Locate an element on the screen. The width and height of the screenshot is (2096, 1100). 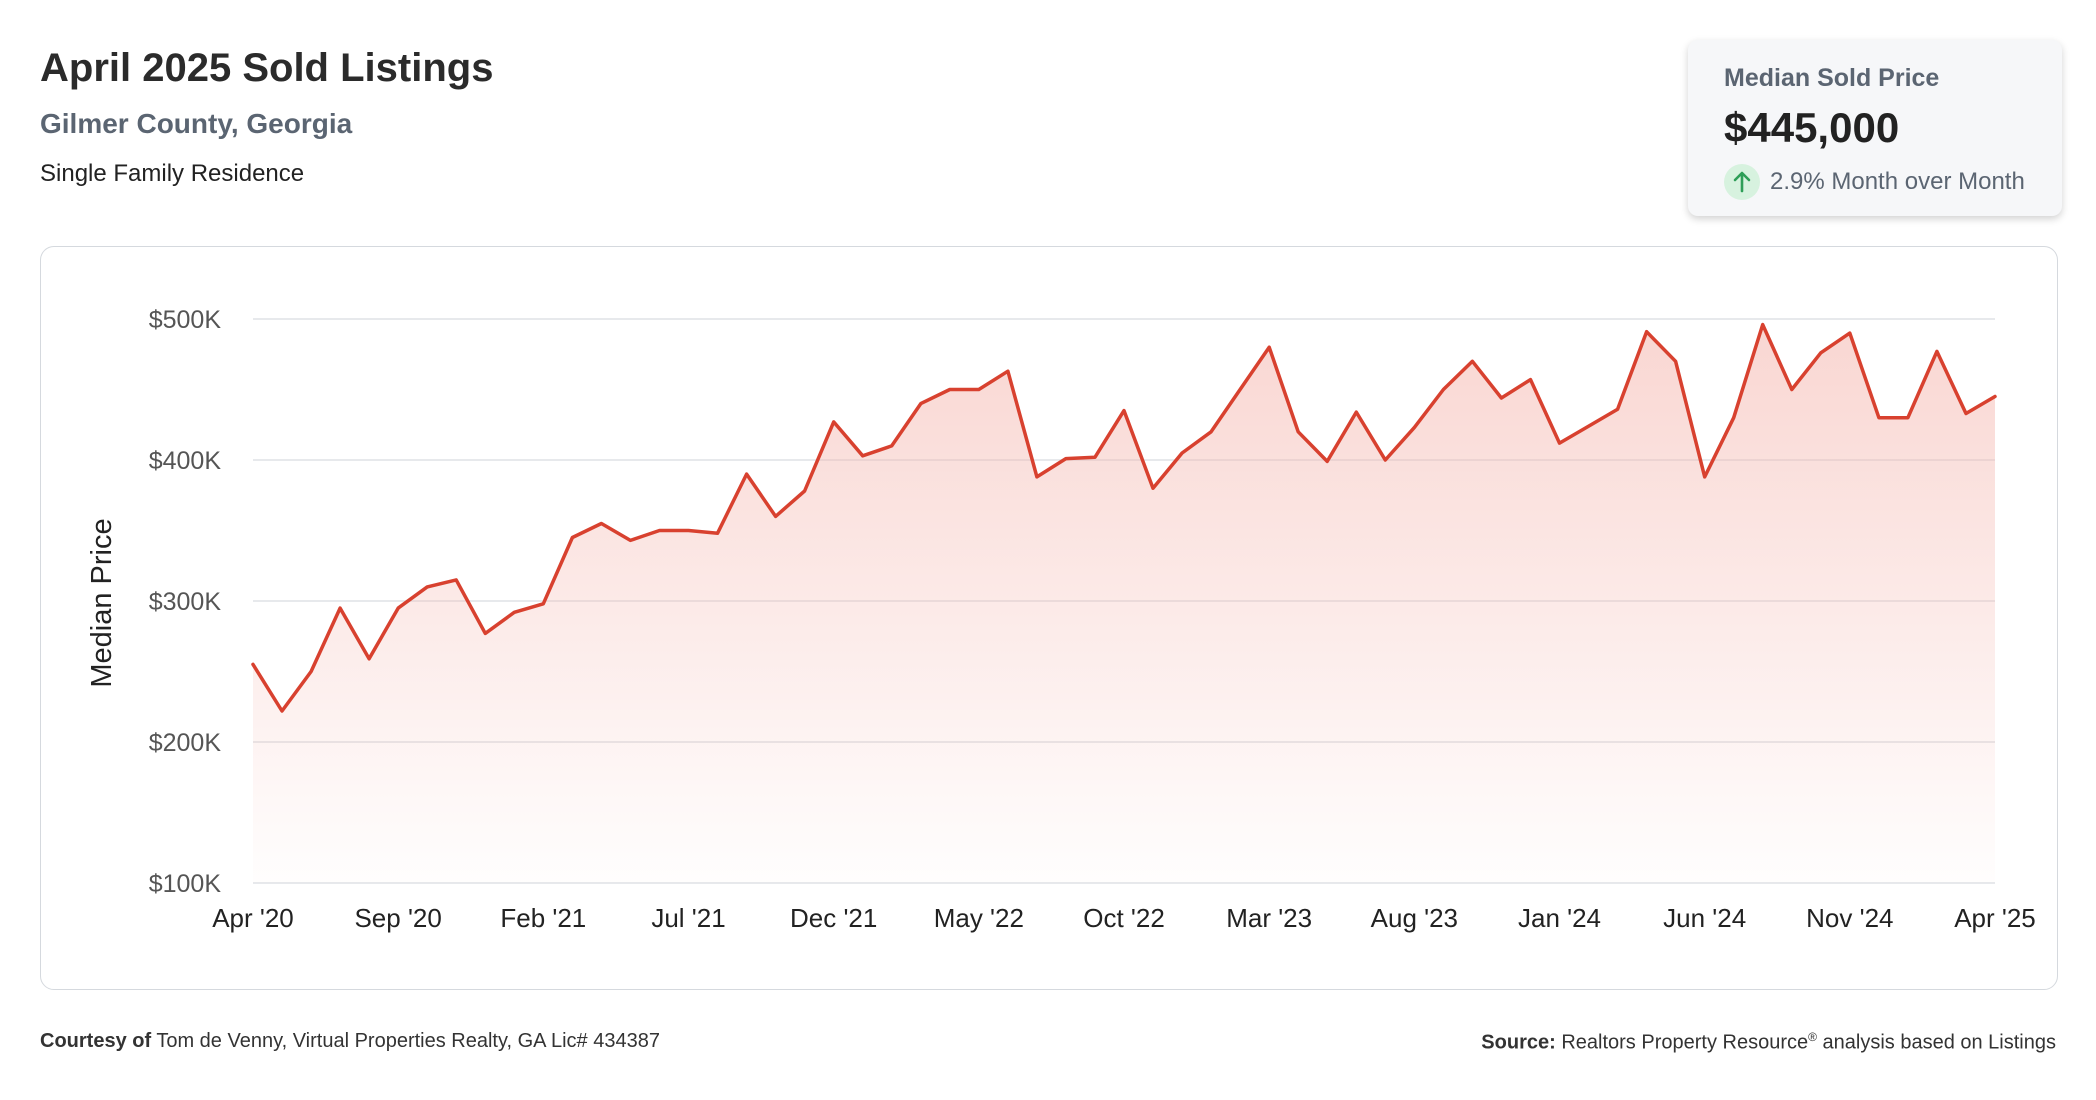
y-tick-label: $100K is located at coordinates (185, 884).